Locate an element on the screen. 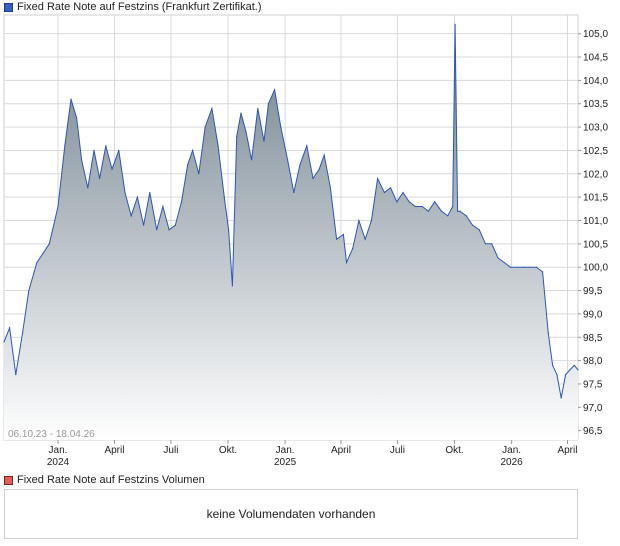 This screenshot has width=620, height=546. y-tick-label: 104,5 is located at coordinates (595, 58).